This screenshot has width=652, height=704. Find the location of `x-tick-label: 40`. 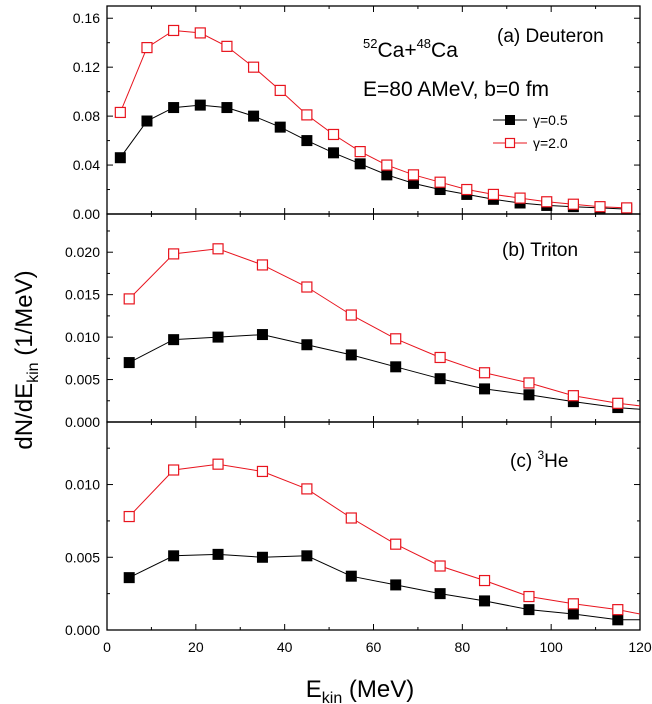

x-tick-label: 40 is located at coordinates (285, 647).